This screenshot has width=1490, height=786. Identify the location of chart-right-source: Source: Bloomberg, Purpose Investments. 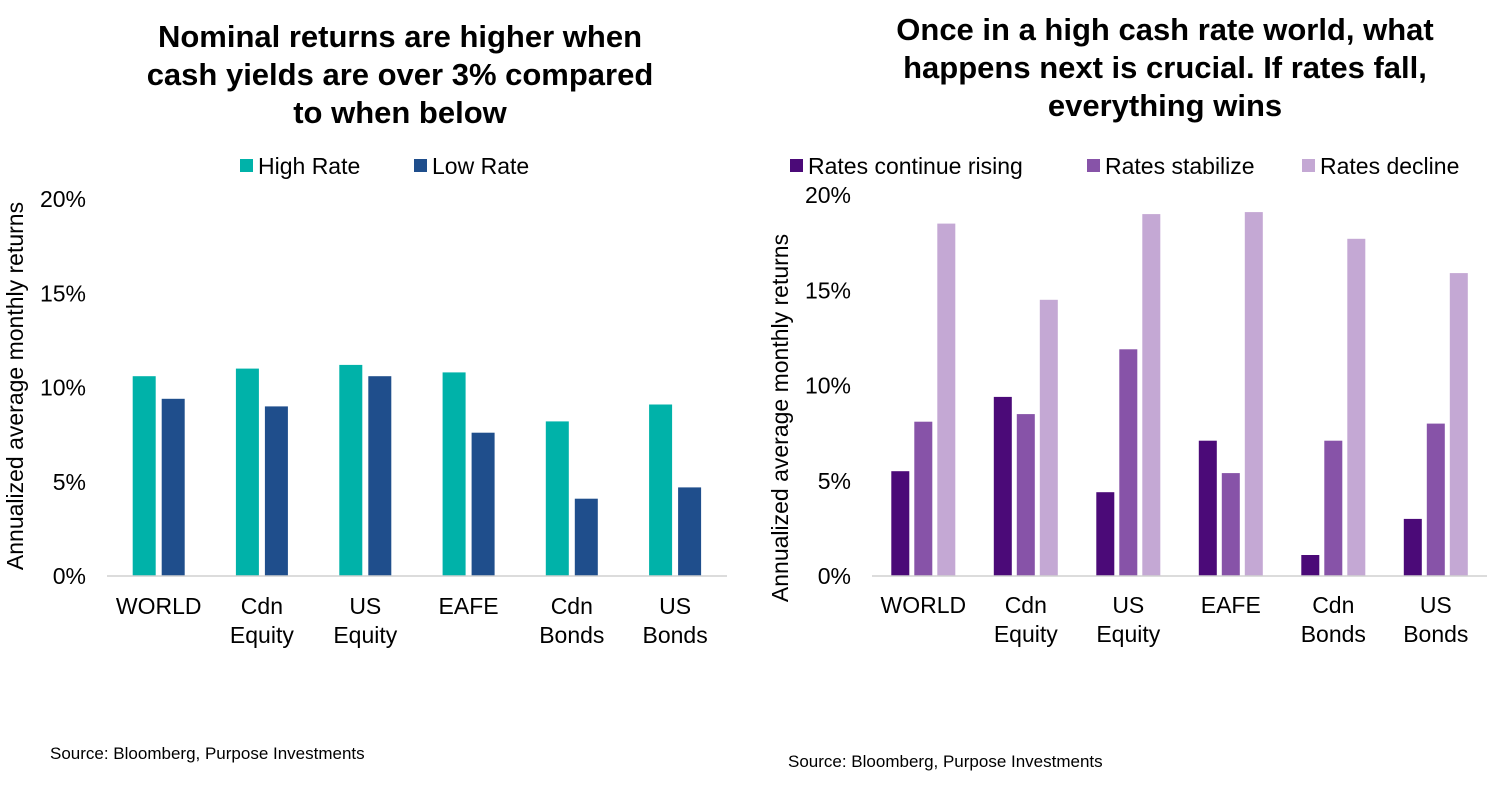
(945, 761).